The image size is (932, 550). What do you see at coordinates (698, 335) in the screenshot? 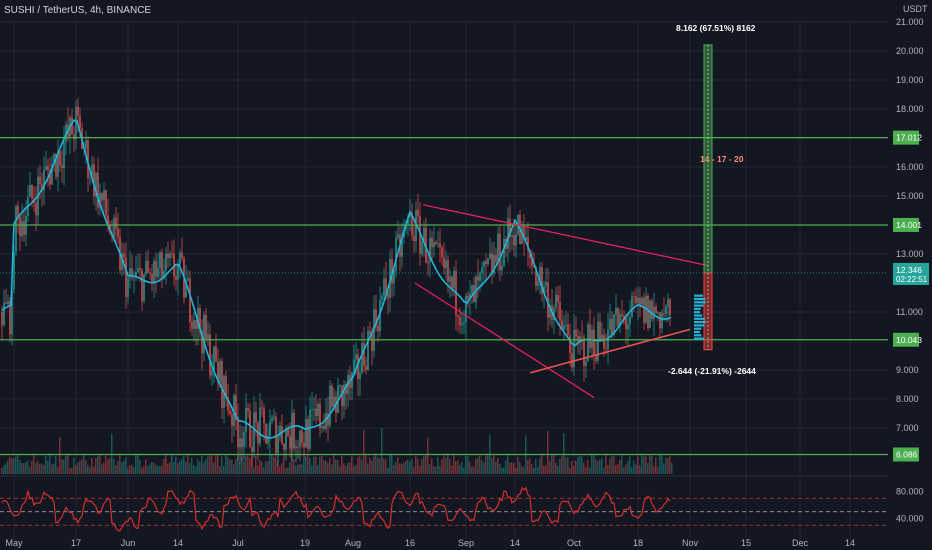
I see `volume-profile-bar` at bounding box center [698, 335].